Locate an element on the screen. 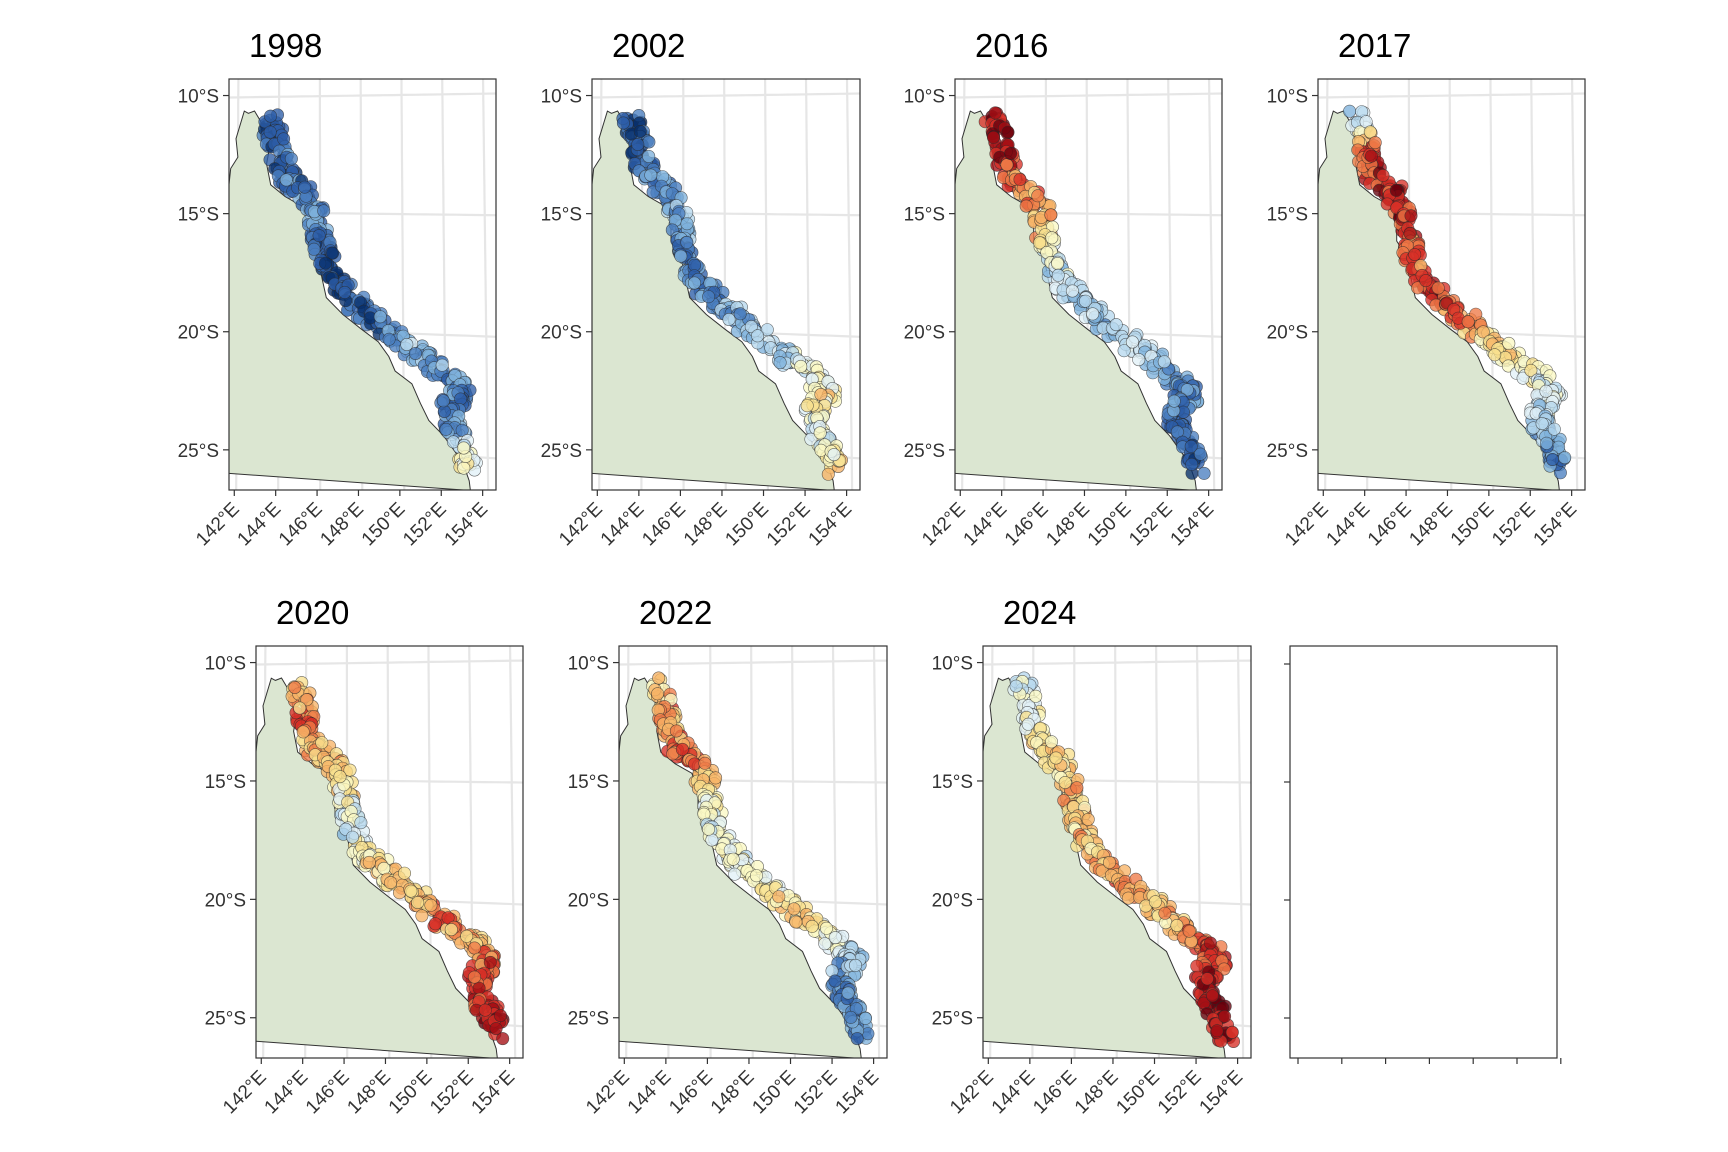 The image size is (1728, 1152). panel-title: 2024 is located at coordinates (1039, 612).